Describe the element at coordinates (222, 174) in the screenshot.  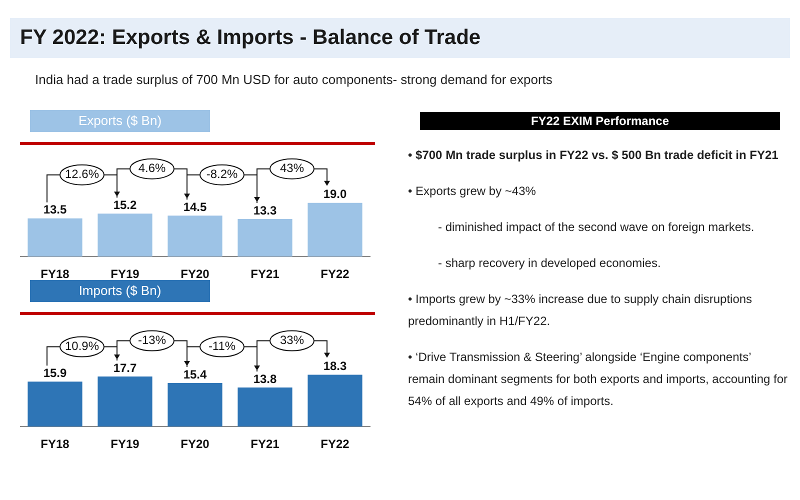
I see `text: -8.2%` at that location.